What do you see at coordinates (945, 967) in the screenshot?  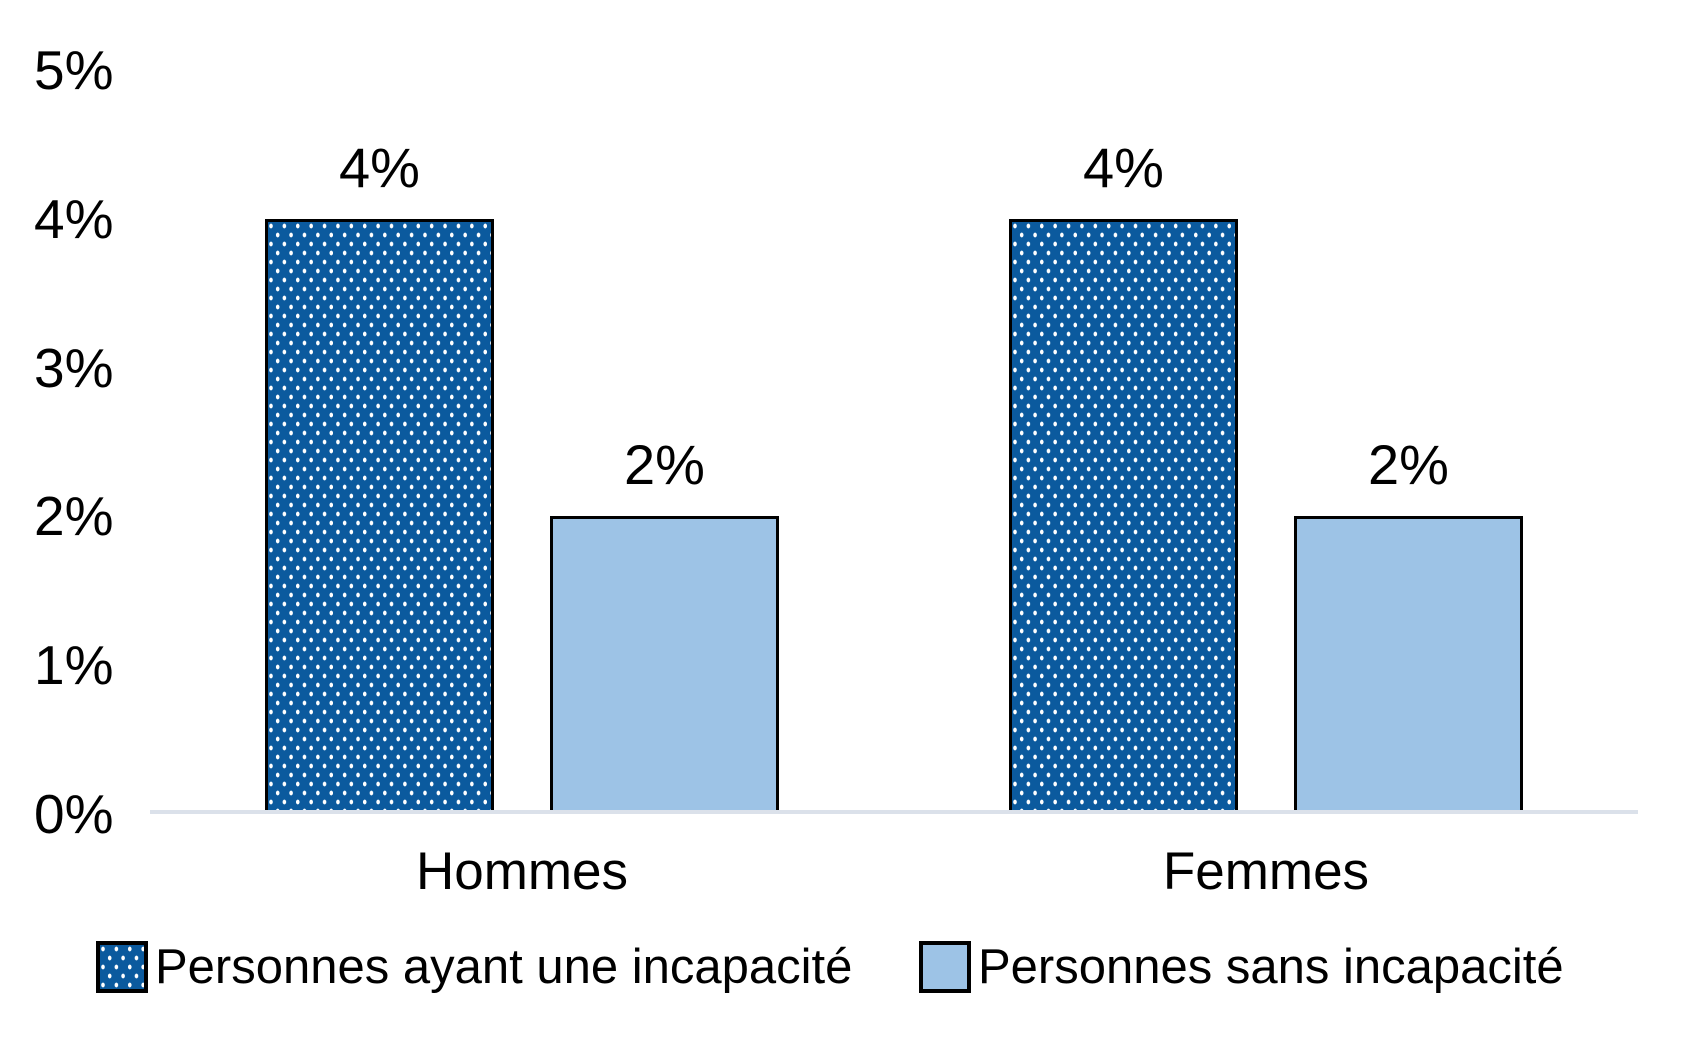 I see `legend-swatch-solid-icon` at bounding box center [945, 967].